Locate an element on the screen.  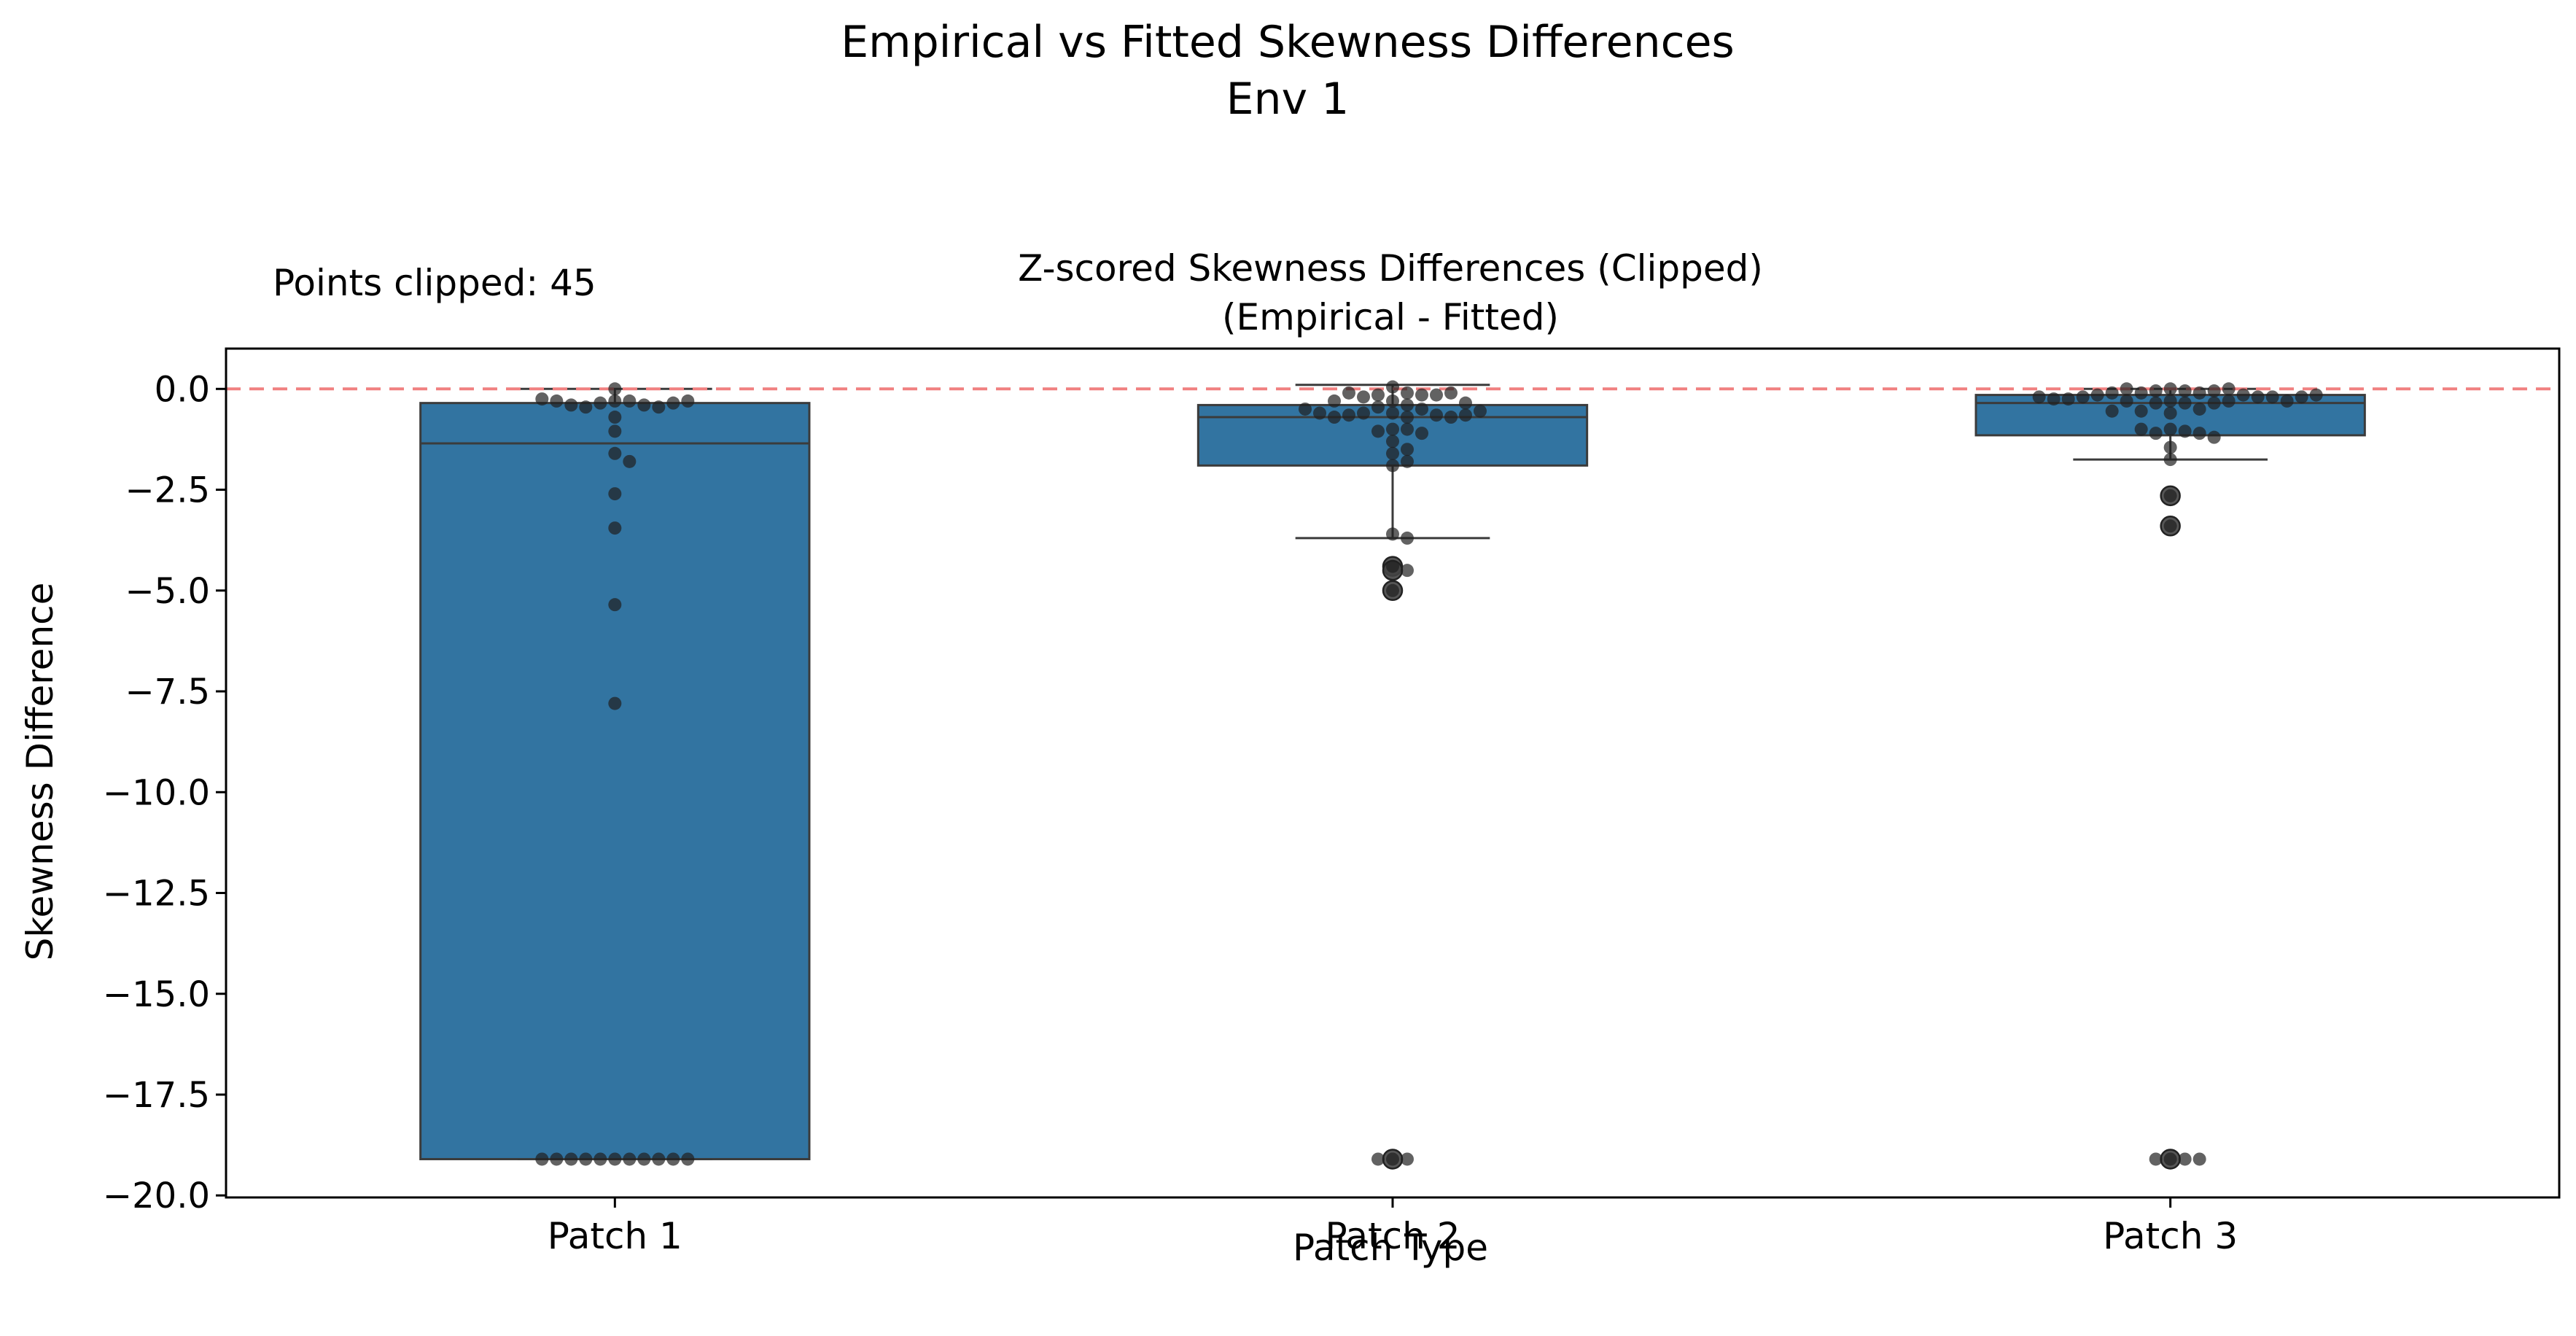
y-axis-label: Skewness Difference is located at coordinates (40, 772).